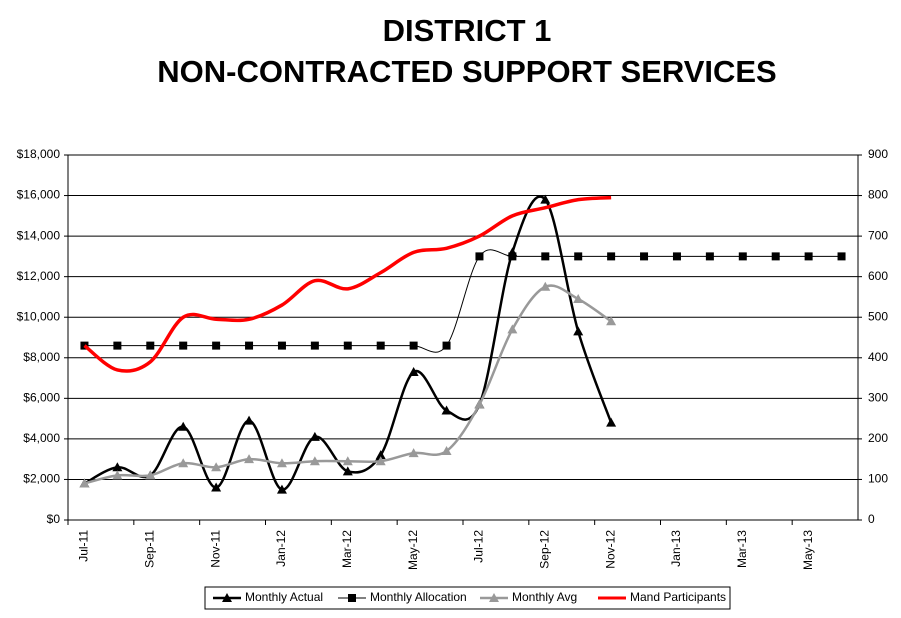  I want to click on y2-tick-label: 400, so click(878, 357).